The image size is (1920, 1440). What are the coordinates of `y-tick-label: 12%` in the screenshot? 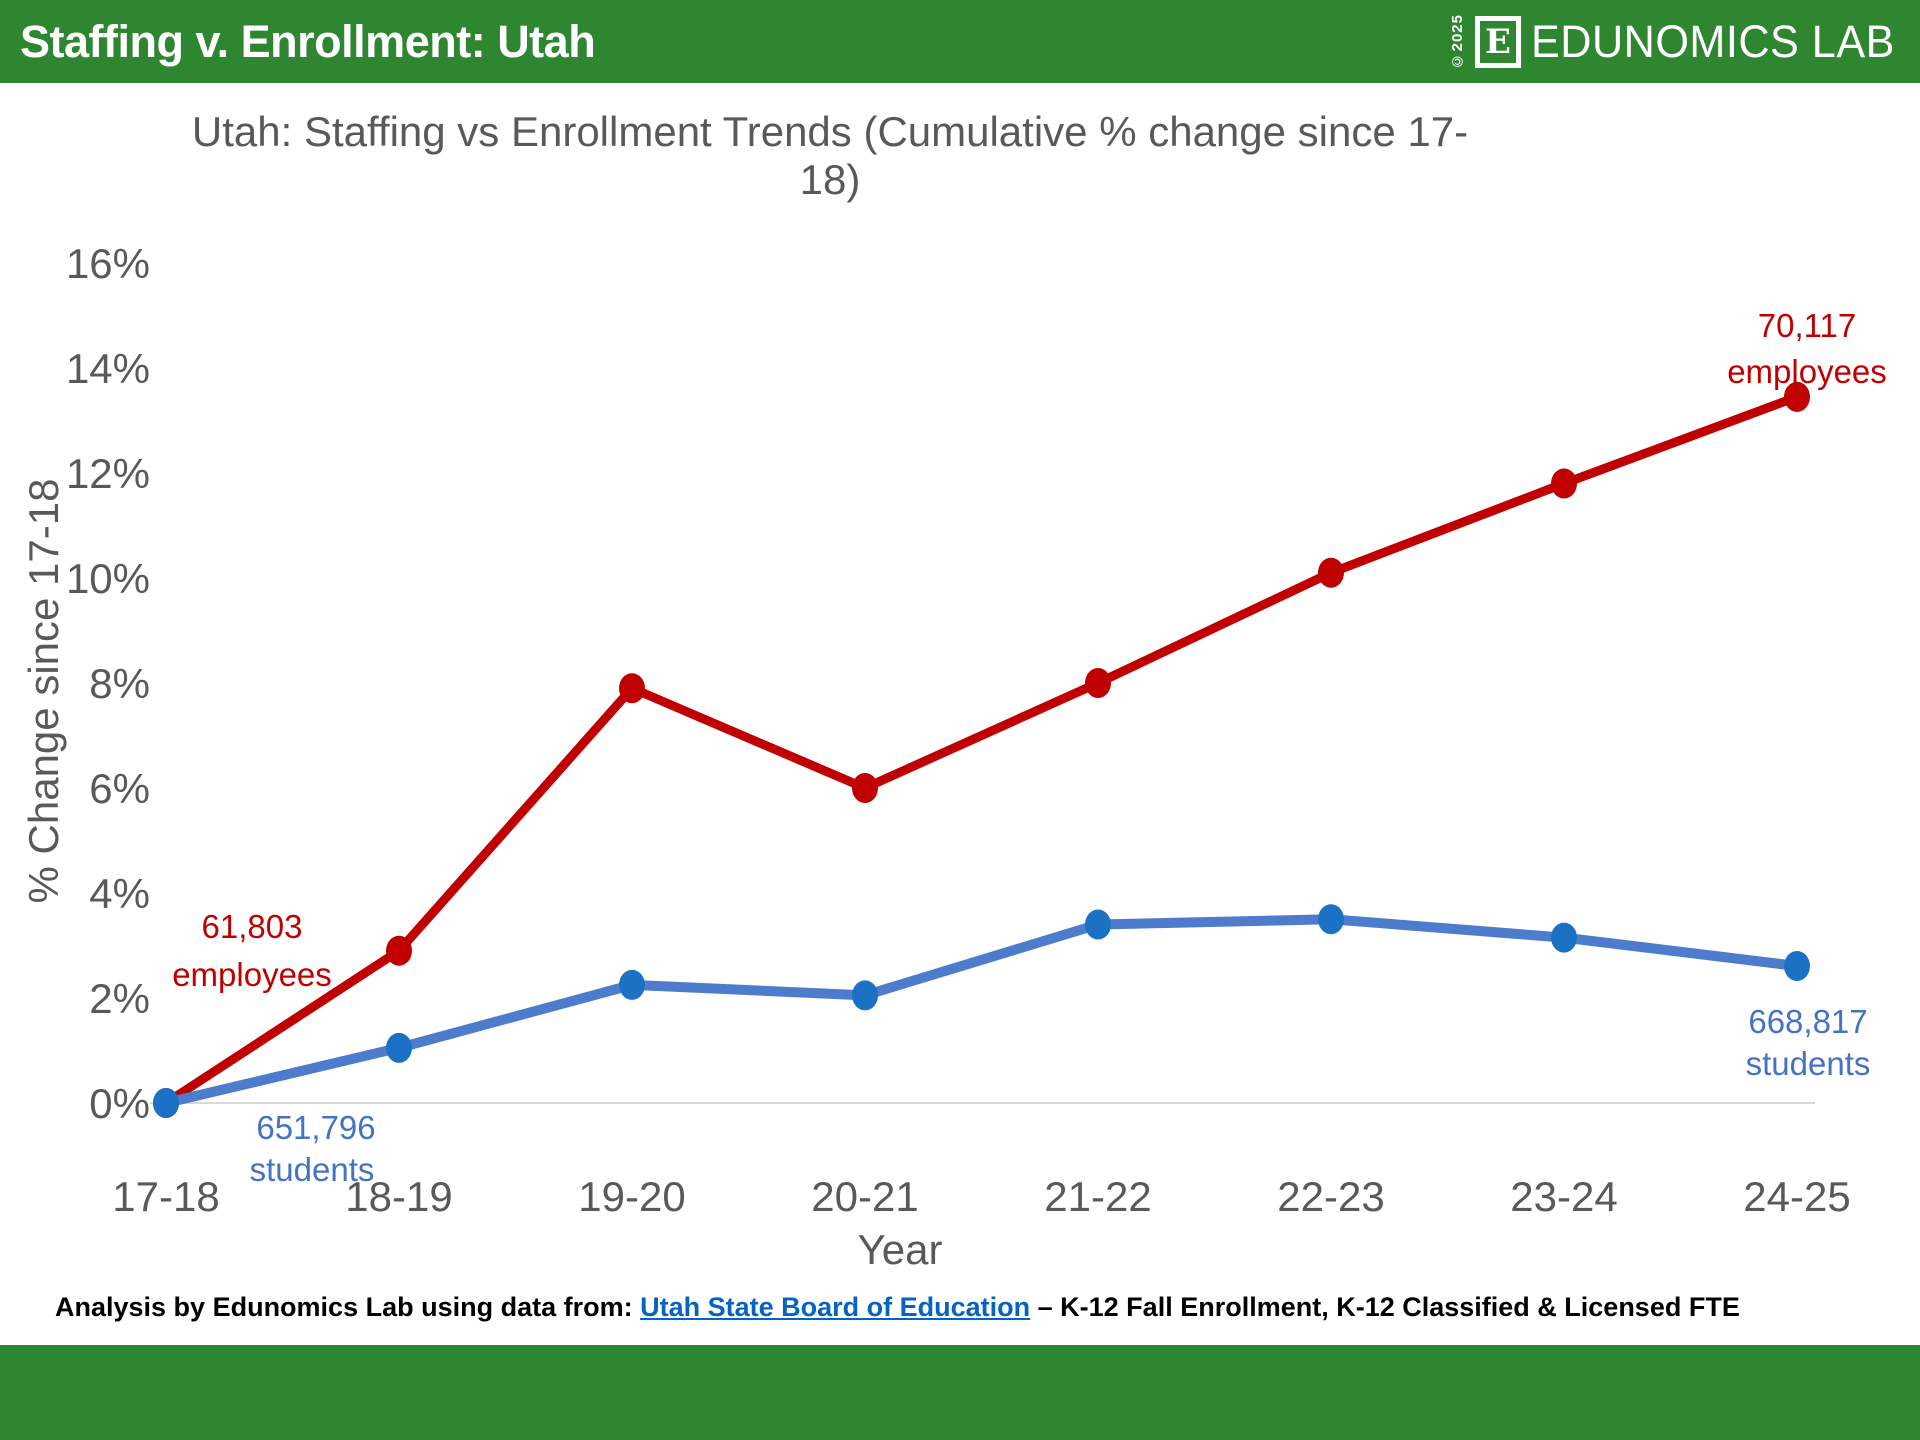 It's located at (108, 473).